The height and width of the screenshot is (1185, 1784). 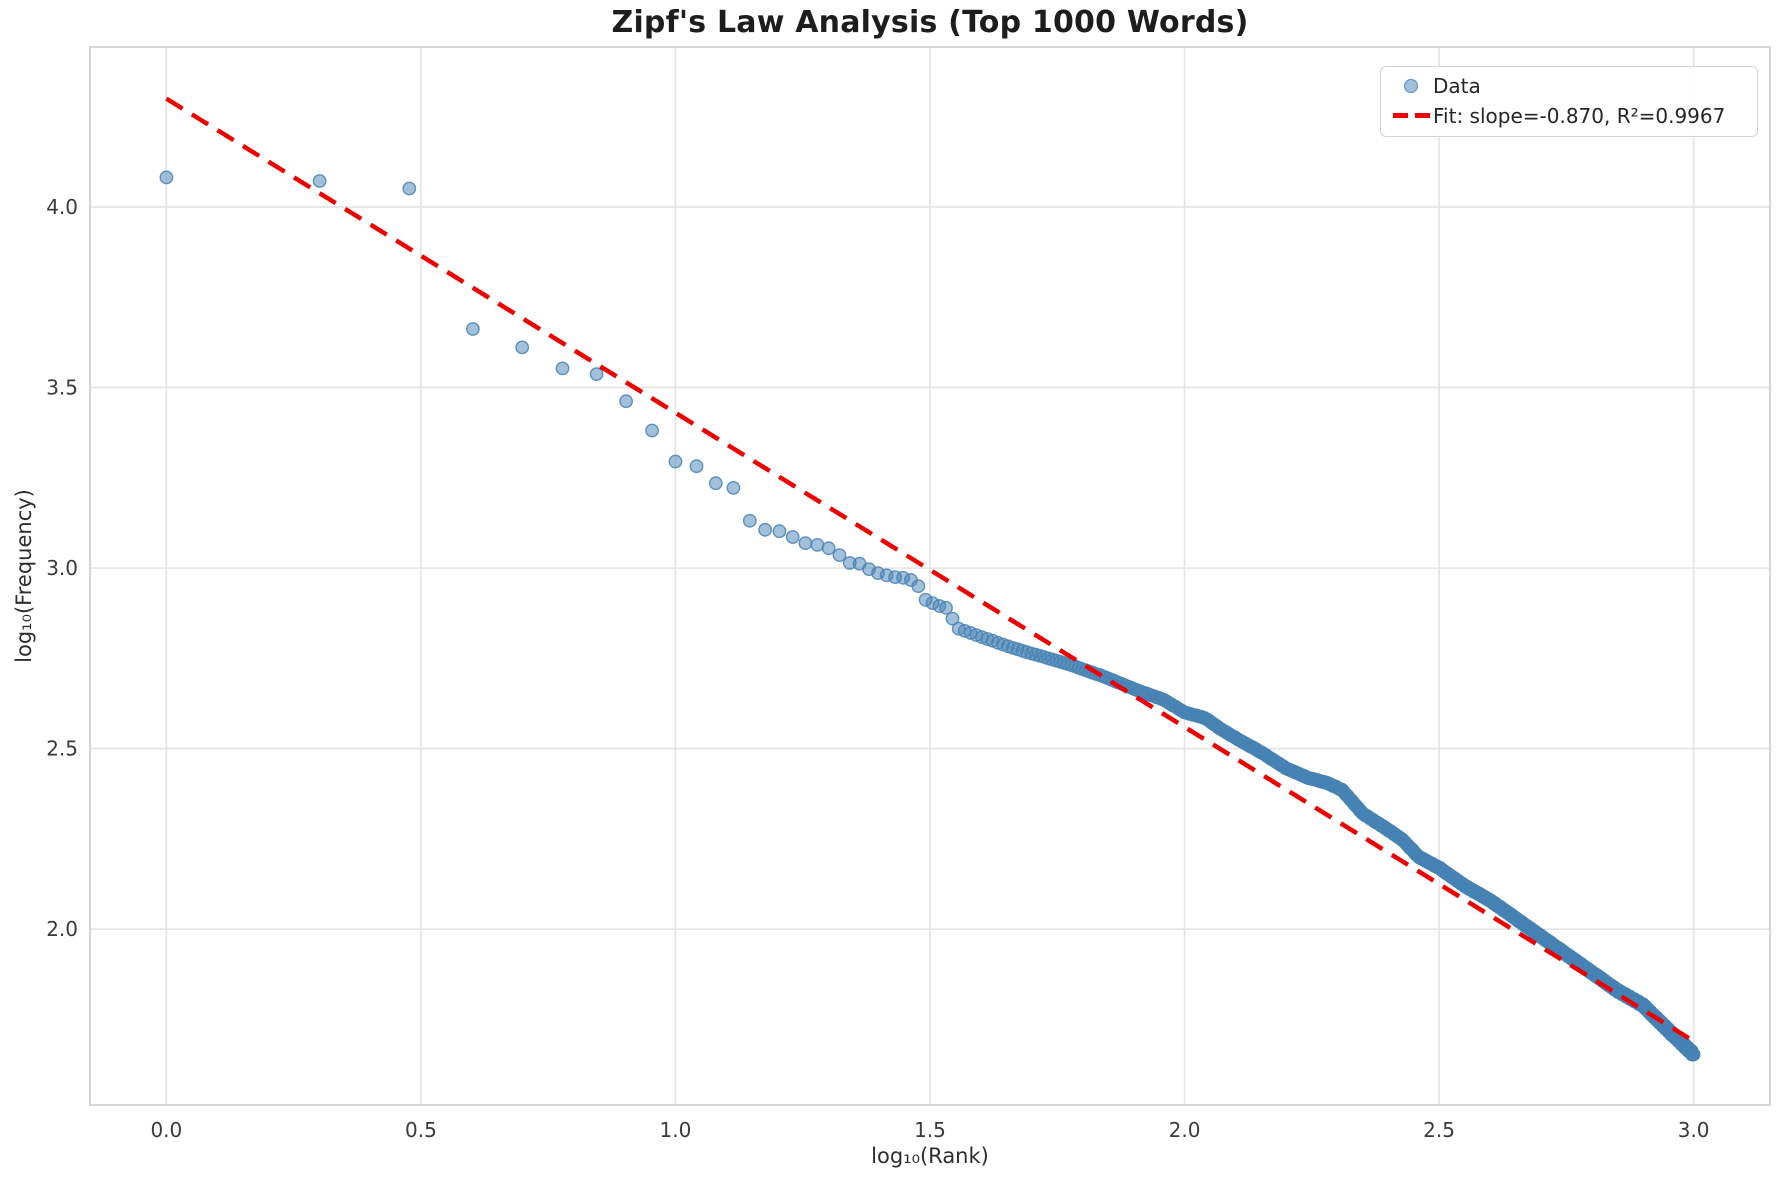 I want to click on legend-label-data: Data, so click(x=1457, y=85).